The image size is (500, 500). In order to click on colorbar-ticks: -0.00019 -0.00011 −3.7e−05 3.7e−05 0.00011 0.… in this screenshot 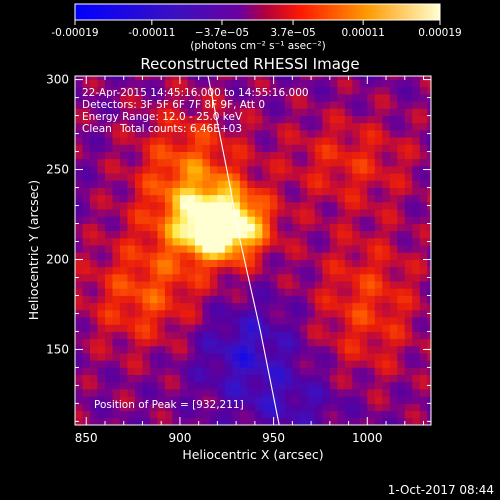, I will do `click(256, 29)`.